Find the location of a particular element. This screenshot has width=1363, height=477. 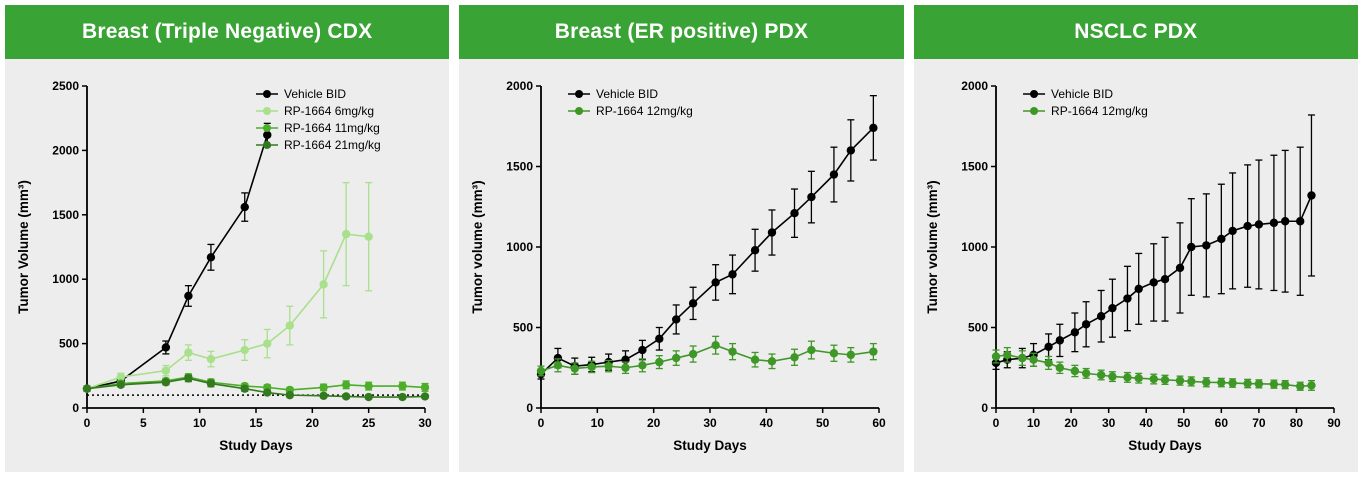

svg-text: 25 is located at coordinates (369, 423).